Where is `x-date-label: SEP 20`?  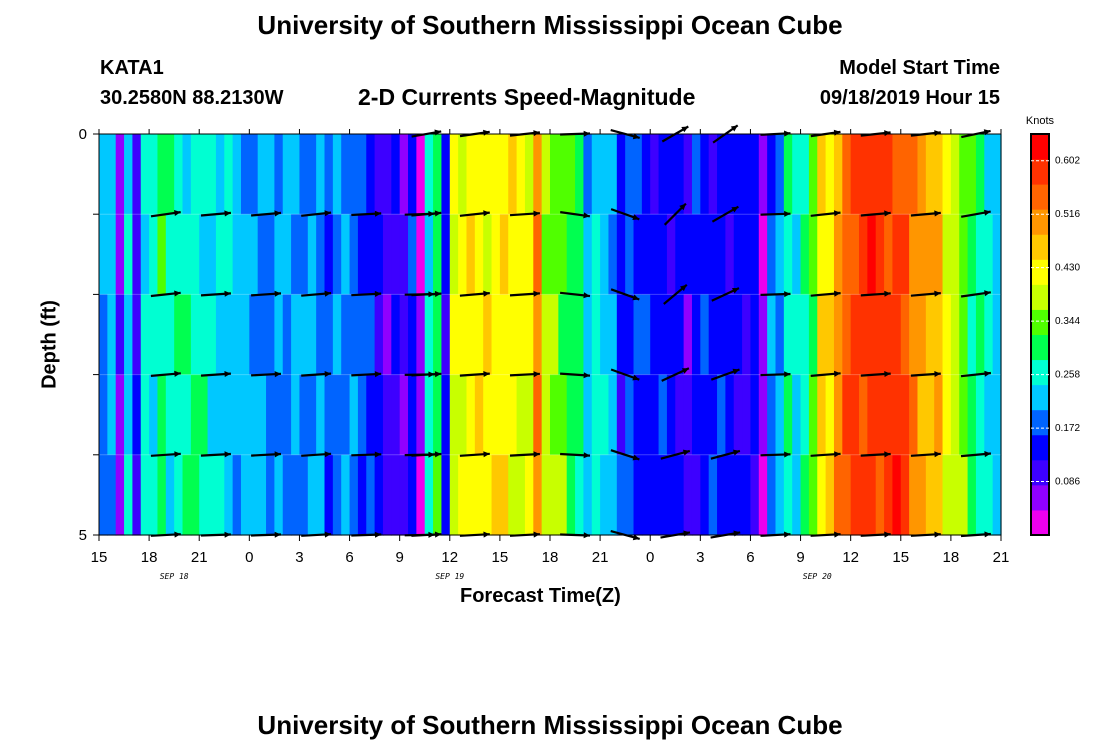
x-date-label: SEP 20 is located at coordinates (817, 576).